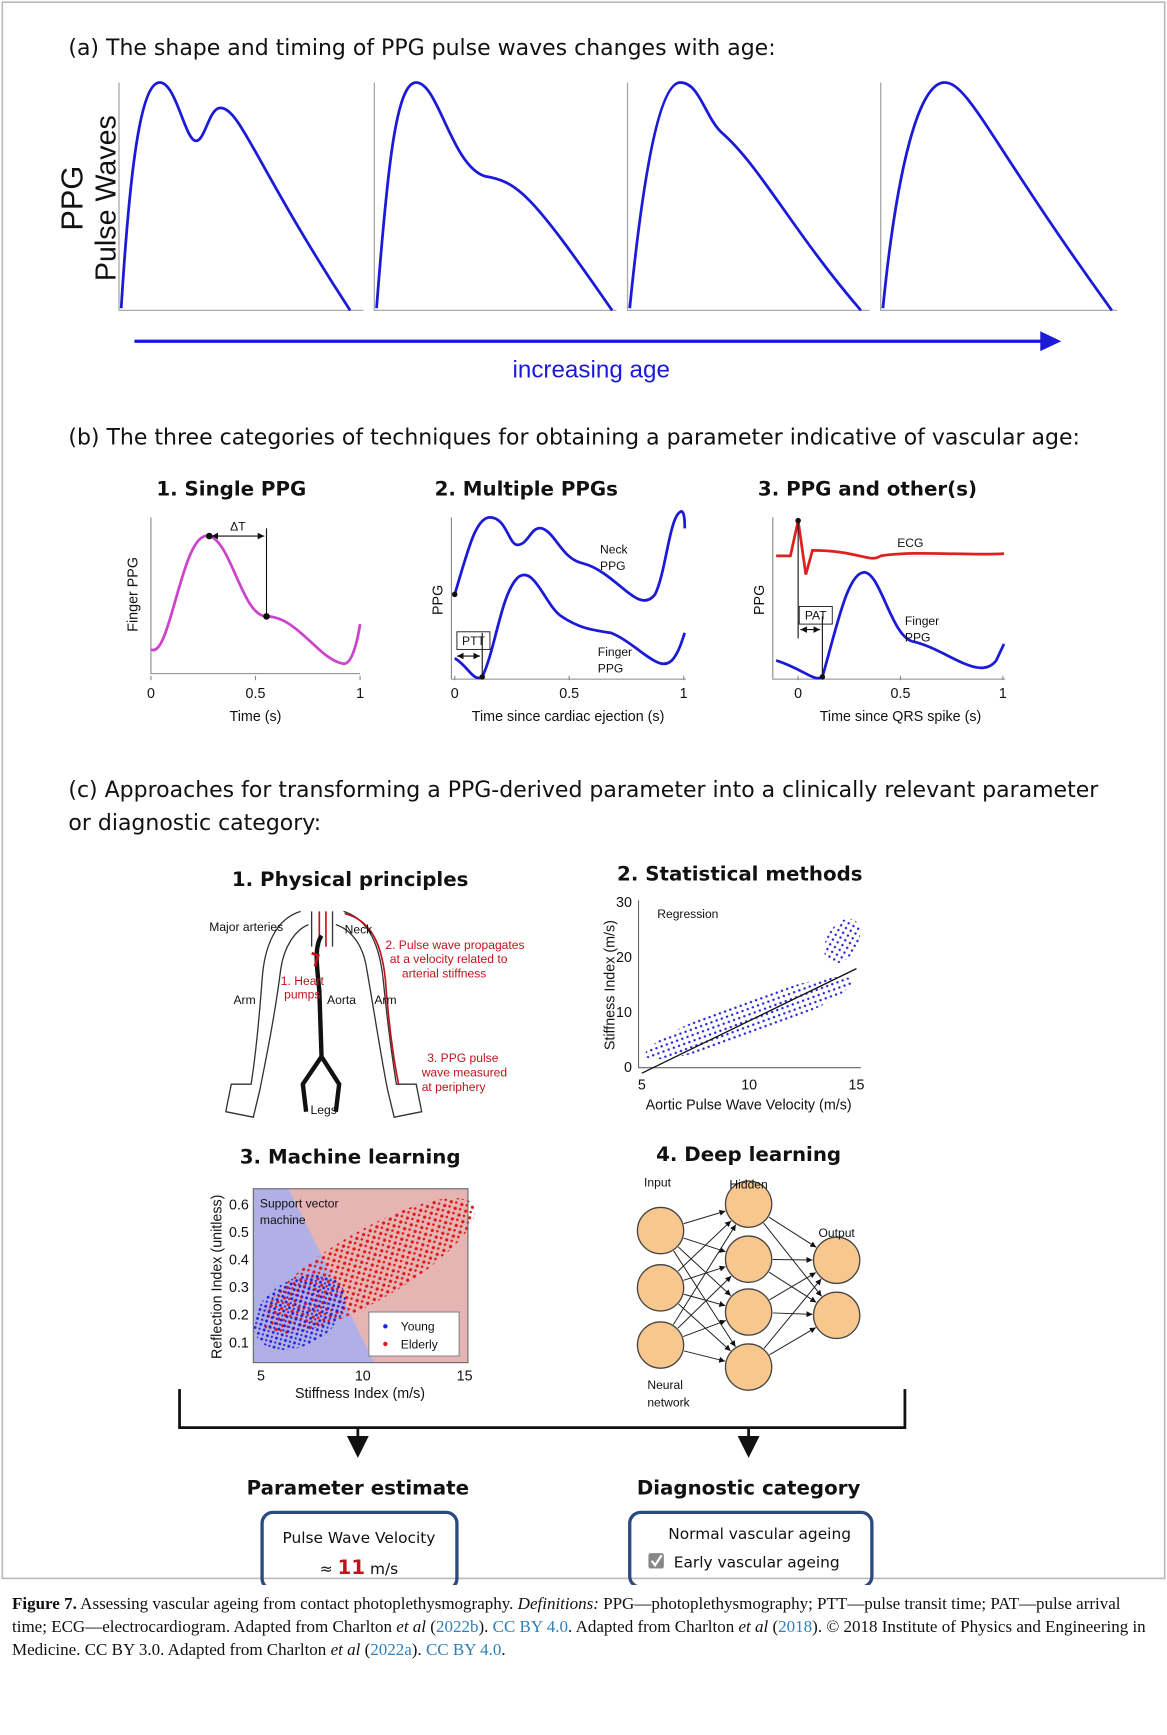  What do you see at coordinates (628, 1068) in the screenshot?
I see `y-tick-label: 0` at bounding box center [628, 1068].